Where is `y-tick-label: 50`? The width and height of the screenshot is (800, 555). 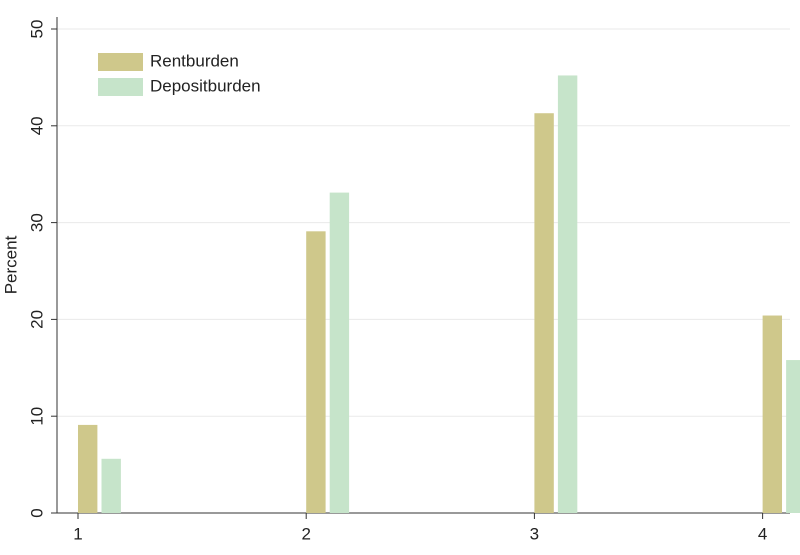
y-tick-label: 50 is located at coordinates (36, 29).